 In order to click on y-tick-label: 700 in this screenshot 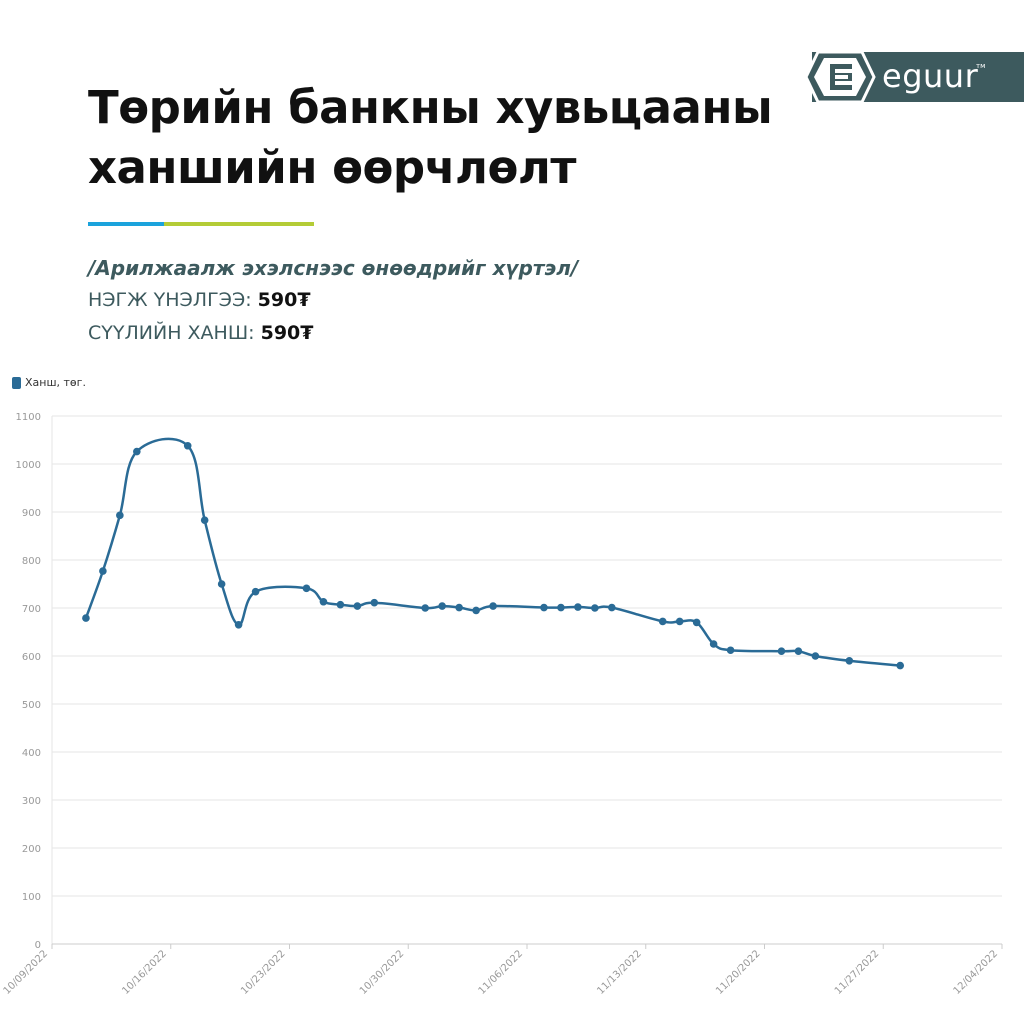, I will do `click(31, 609)`.